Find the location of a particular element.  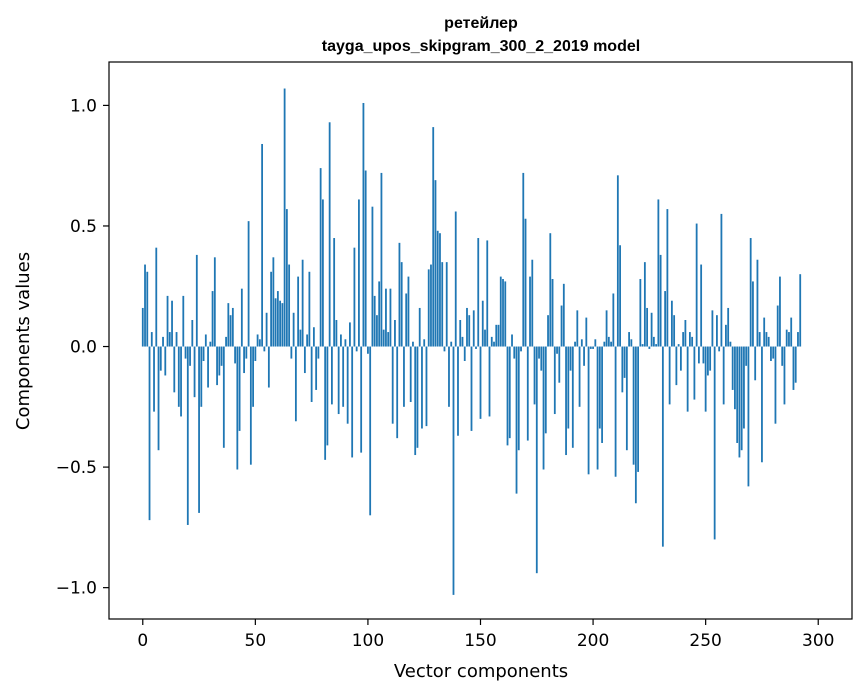

x-tick-label: 150 is located at coordinates (480, 641).